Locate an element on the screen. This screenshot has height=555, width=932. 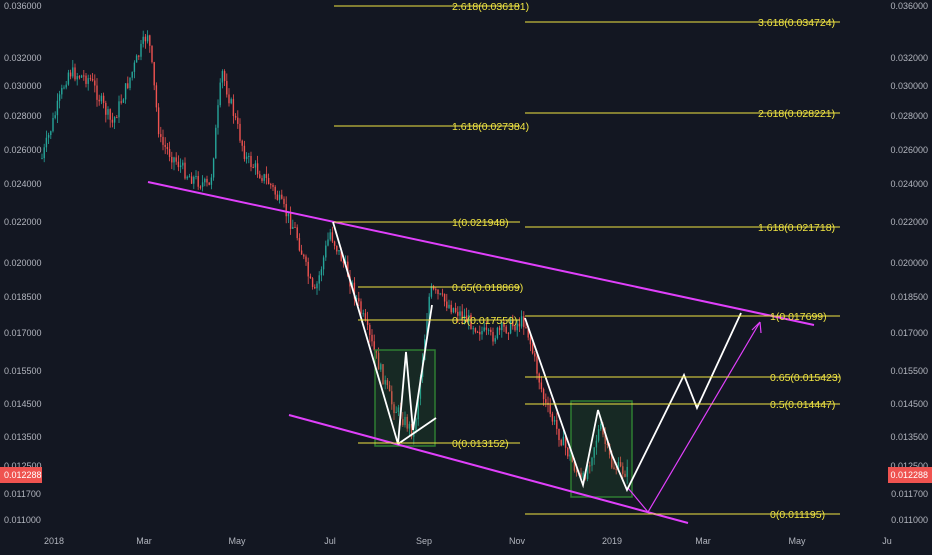
fib-level-label: 1.618(0.021718) is located at coordinates (796, 228).